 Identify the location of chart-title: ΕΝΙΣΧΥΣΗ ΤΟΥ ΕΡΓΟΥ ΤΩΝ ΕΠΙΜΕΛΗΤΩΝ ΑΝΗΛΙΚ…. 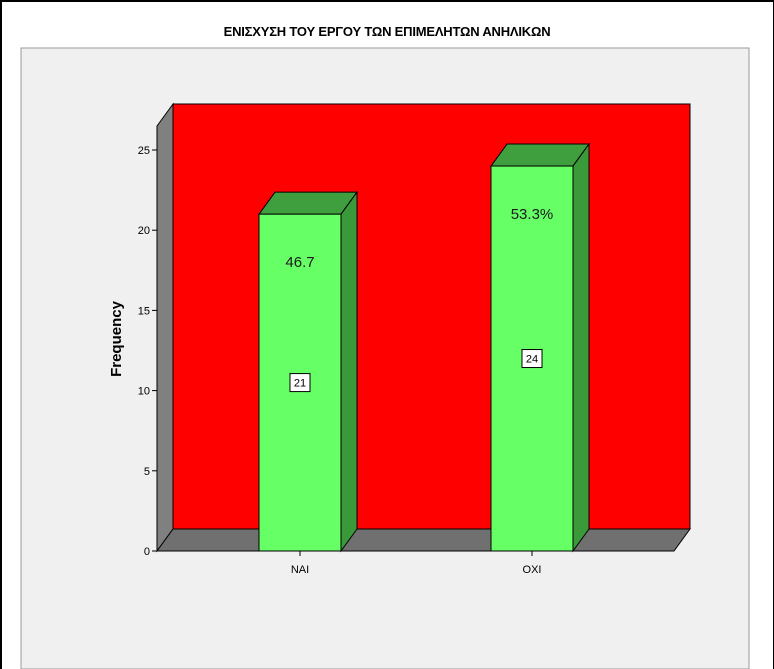
(387, 31).